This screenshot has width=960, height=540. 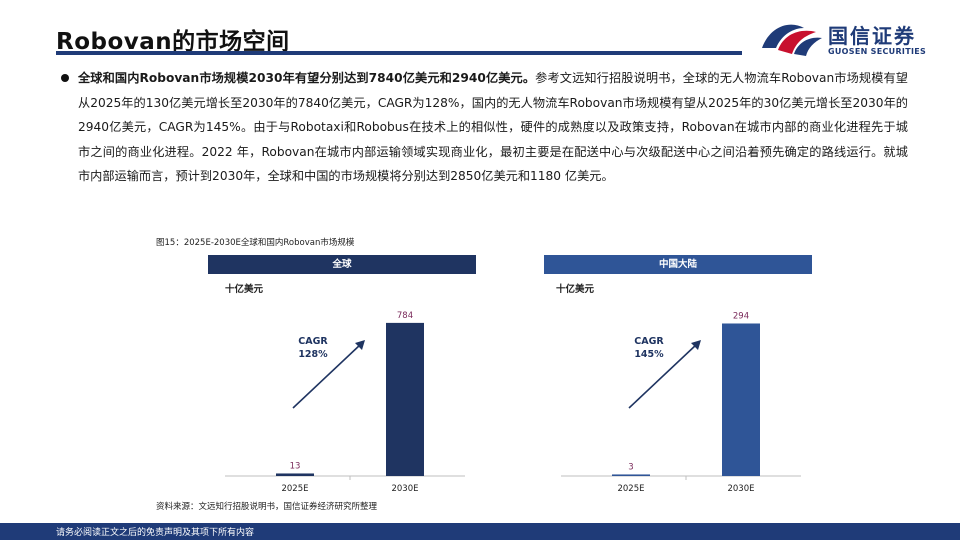 What do you see at coordinates (575, 289) in the screenshot?
I see `unit-label-china: 十亿美元` at bounding box center [575, 289].